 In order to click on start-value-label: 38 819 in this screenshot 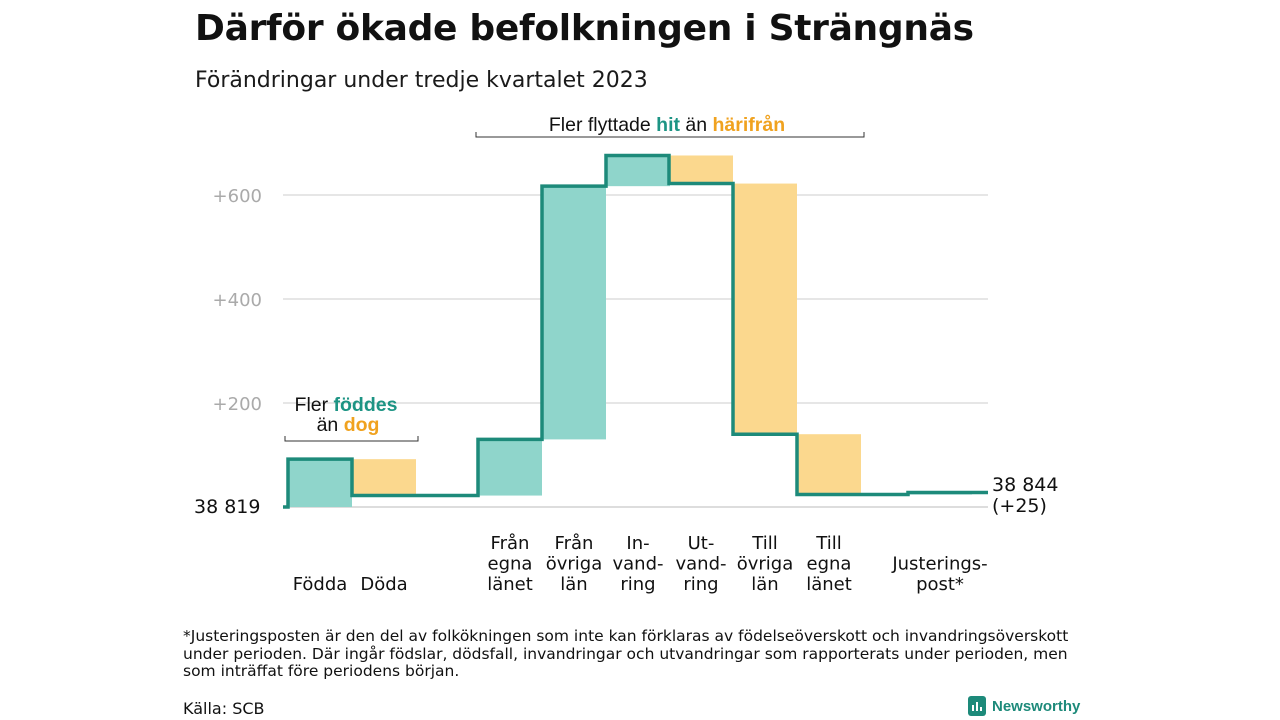, I will do `click(227, 507)`.